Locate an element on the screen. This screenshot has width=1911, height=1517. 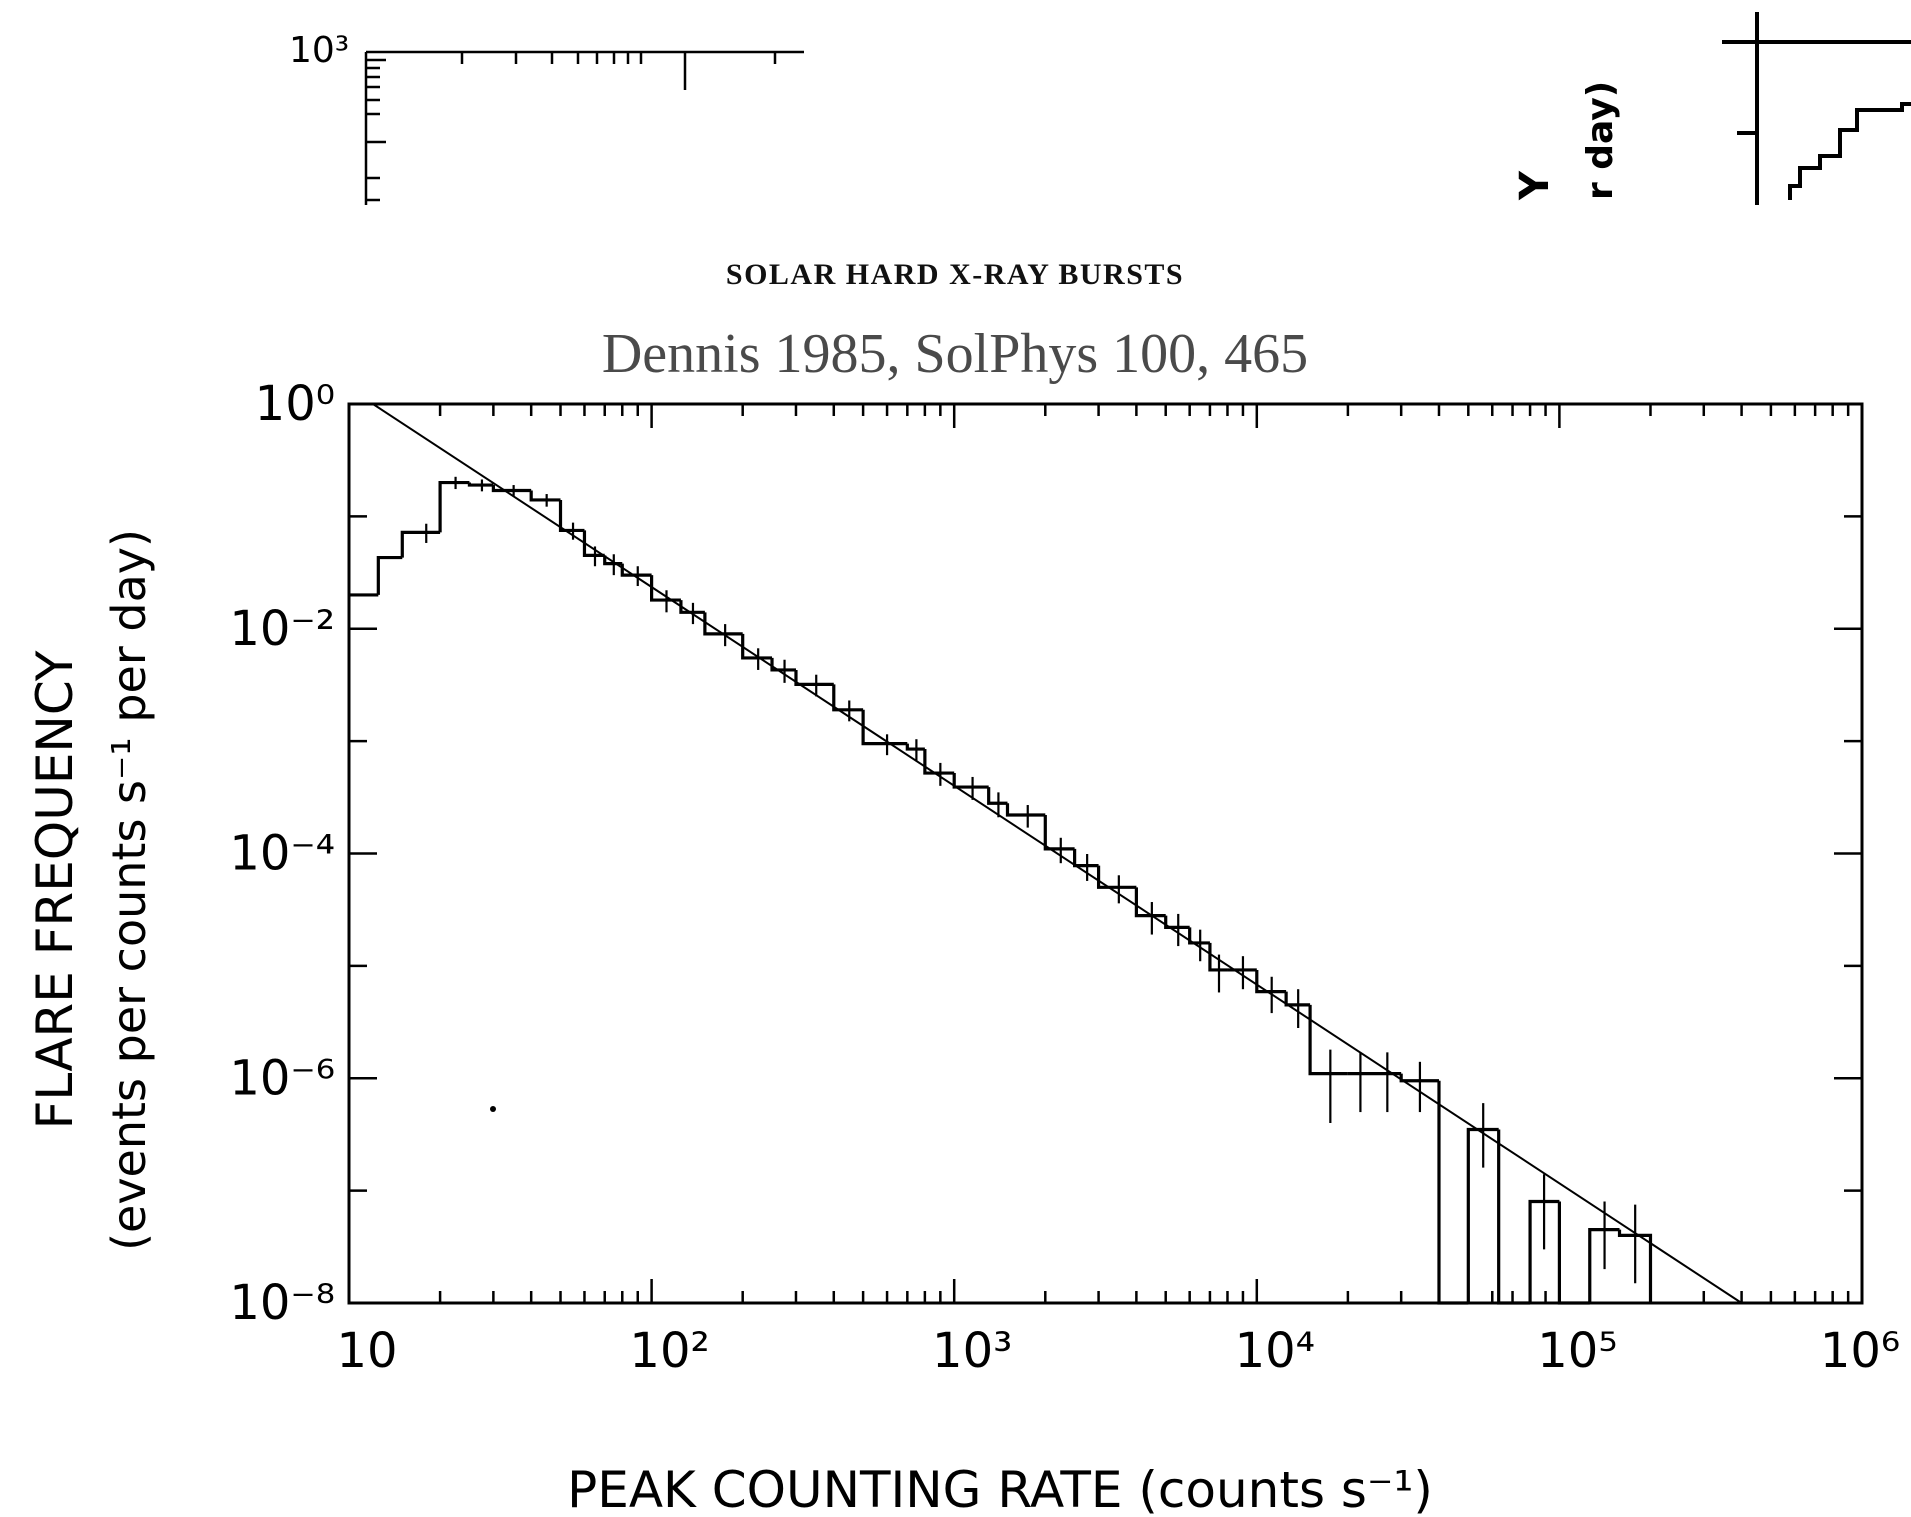
fragment-left-ticks is located at coordinates (376, 130).